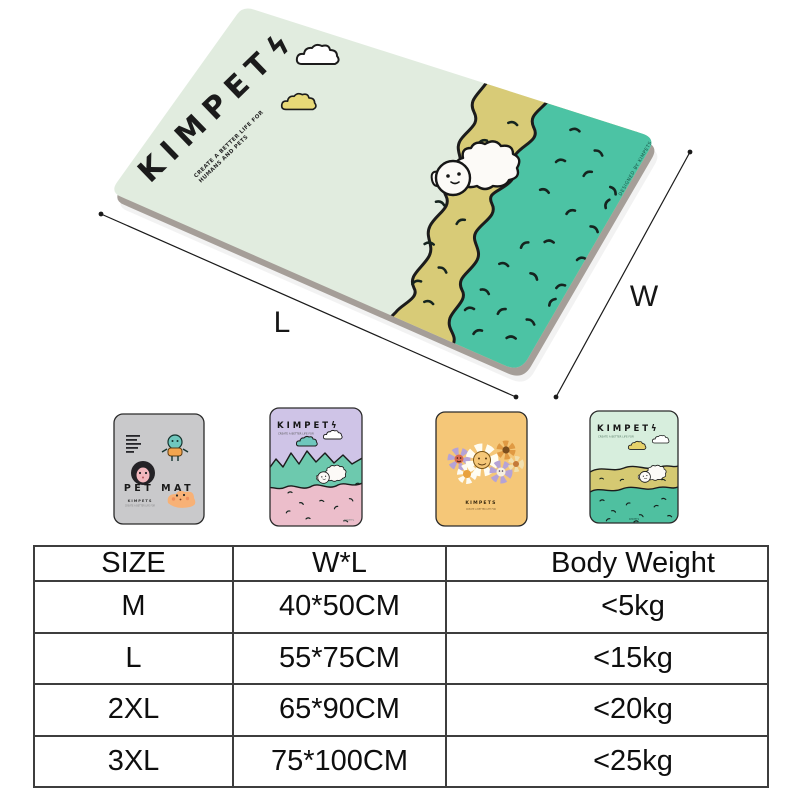  What do you see at coordinates (143, 473) in the screenshot?
I see `round-pet-face-graphic` at bounding box center [143, 473].